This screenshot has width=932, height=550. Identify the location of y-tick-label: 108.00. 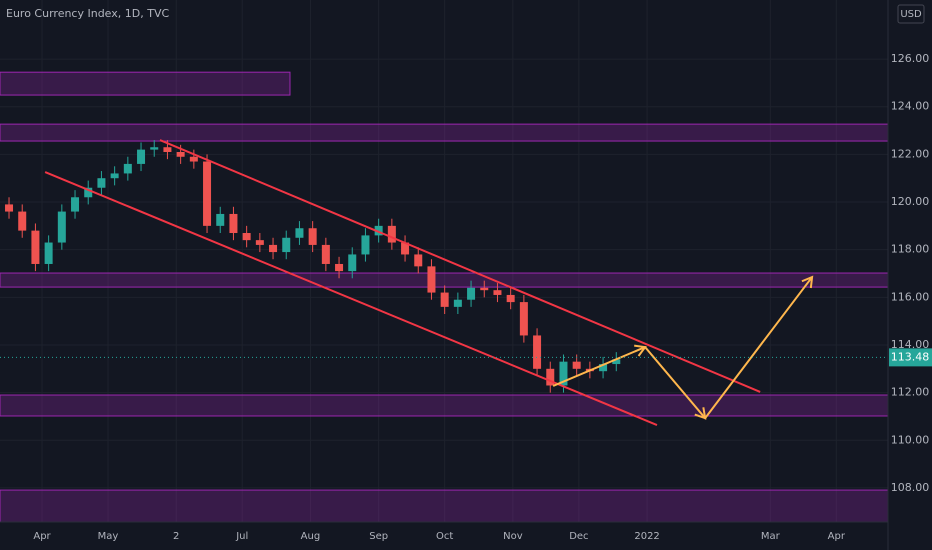
(910, 487).